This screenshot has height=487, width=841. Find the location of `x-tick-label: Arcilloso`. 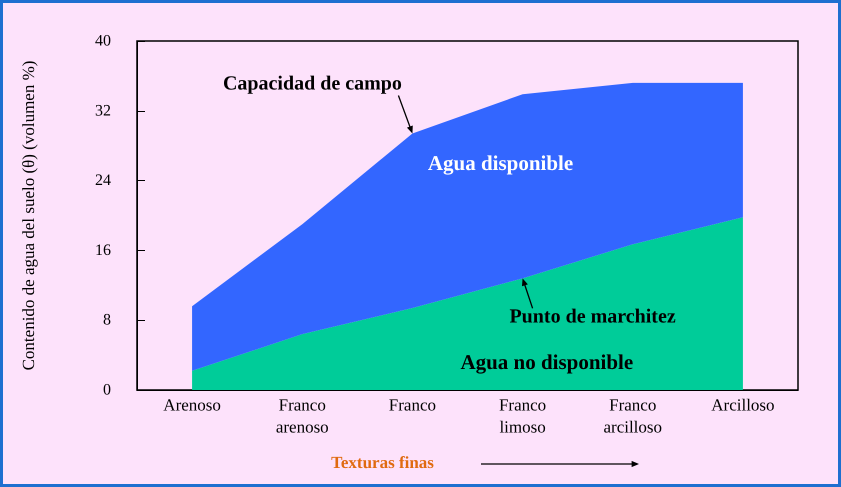

x-tick-label: Arcilloso is located at coordinates (743, 405).